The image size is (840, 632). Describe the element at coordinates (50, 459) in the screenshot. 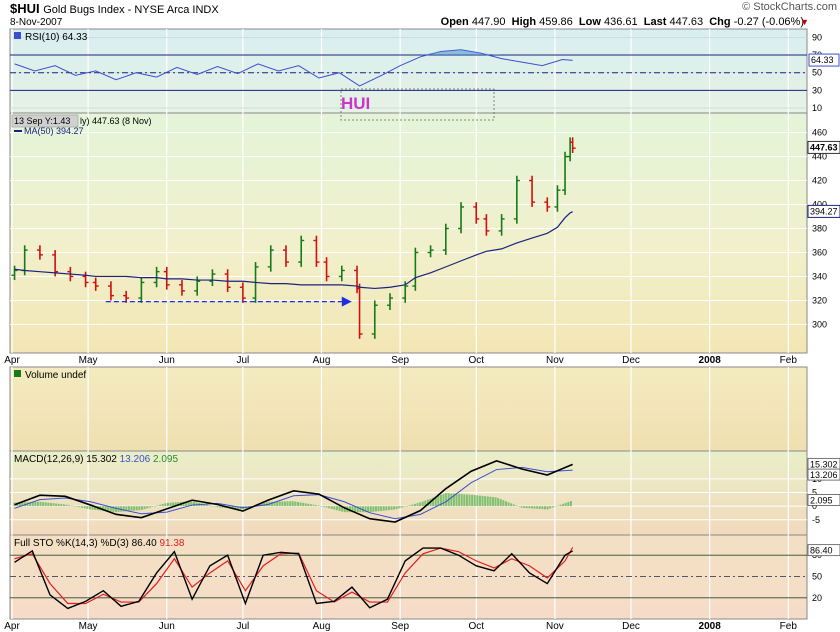

I see `macd-label-part: MACD(12,26,9)` at that location.